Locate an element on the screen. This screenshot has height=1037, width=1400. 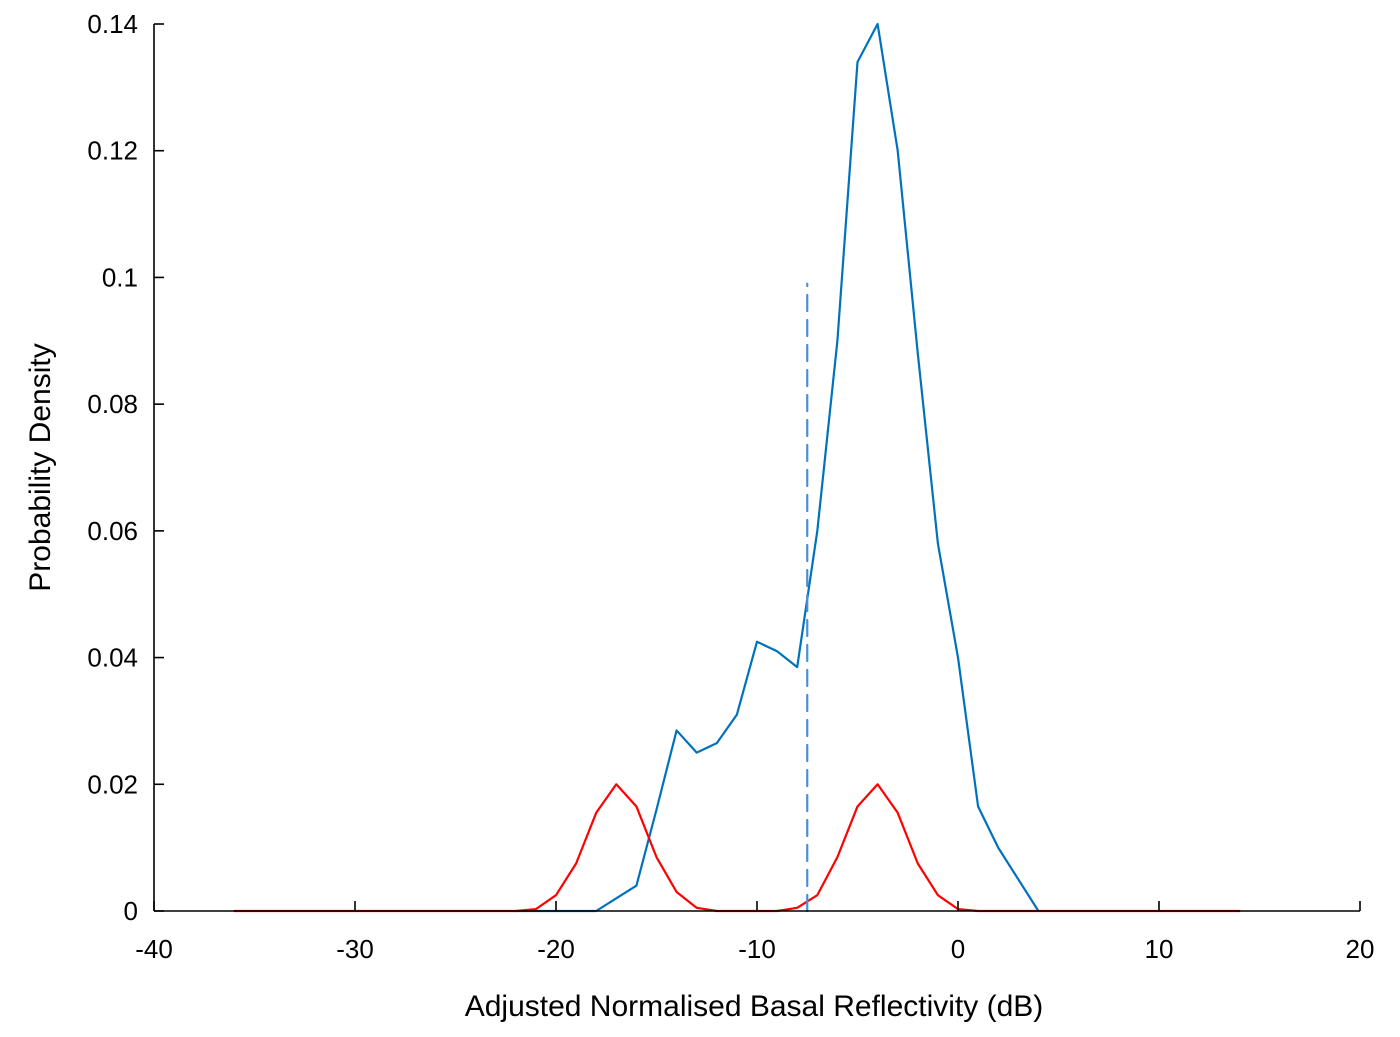
x-tick-label: 20 is located at coordinates (1360, 949).